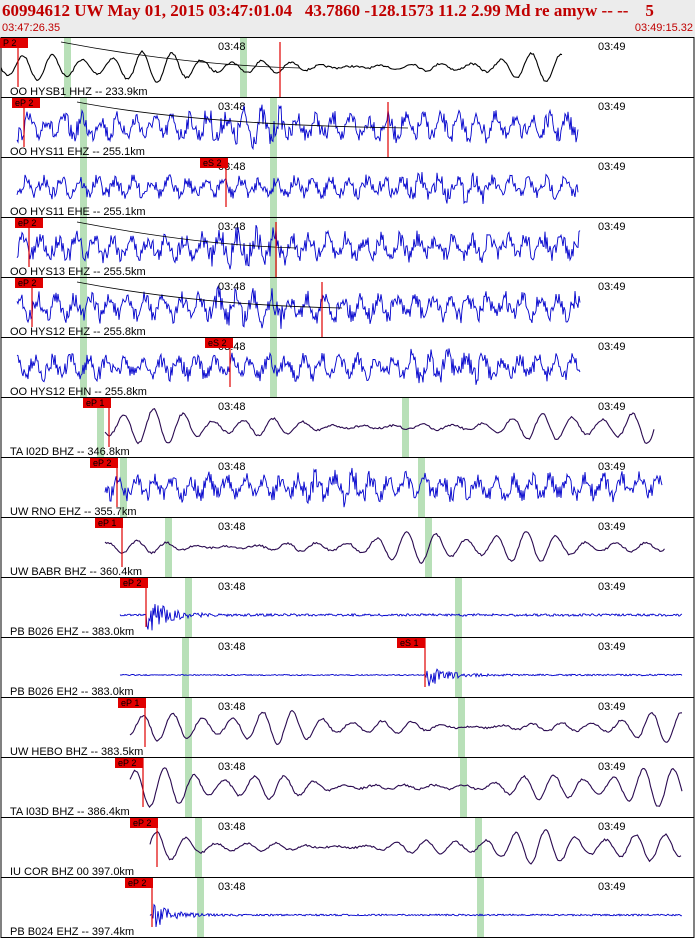 This screenshot has width=695, height=938. Describe the element at coordinates (31, 28) in the screenshot. I see `start-time: 03:47:26.35` at that location.